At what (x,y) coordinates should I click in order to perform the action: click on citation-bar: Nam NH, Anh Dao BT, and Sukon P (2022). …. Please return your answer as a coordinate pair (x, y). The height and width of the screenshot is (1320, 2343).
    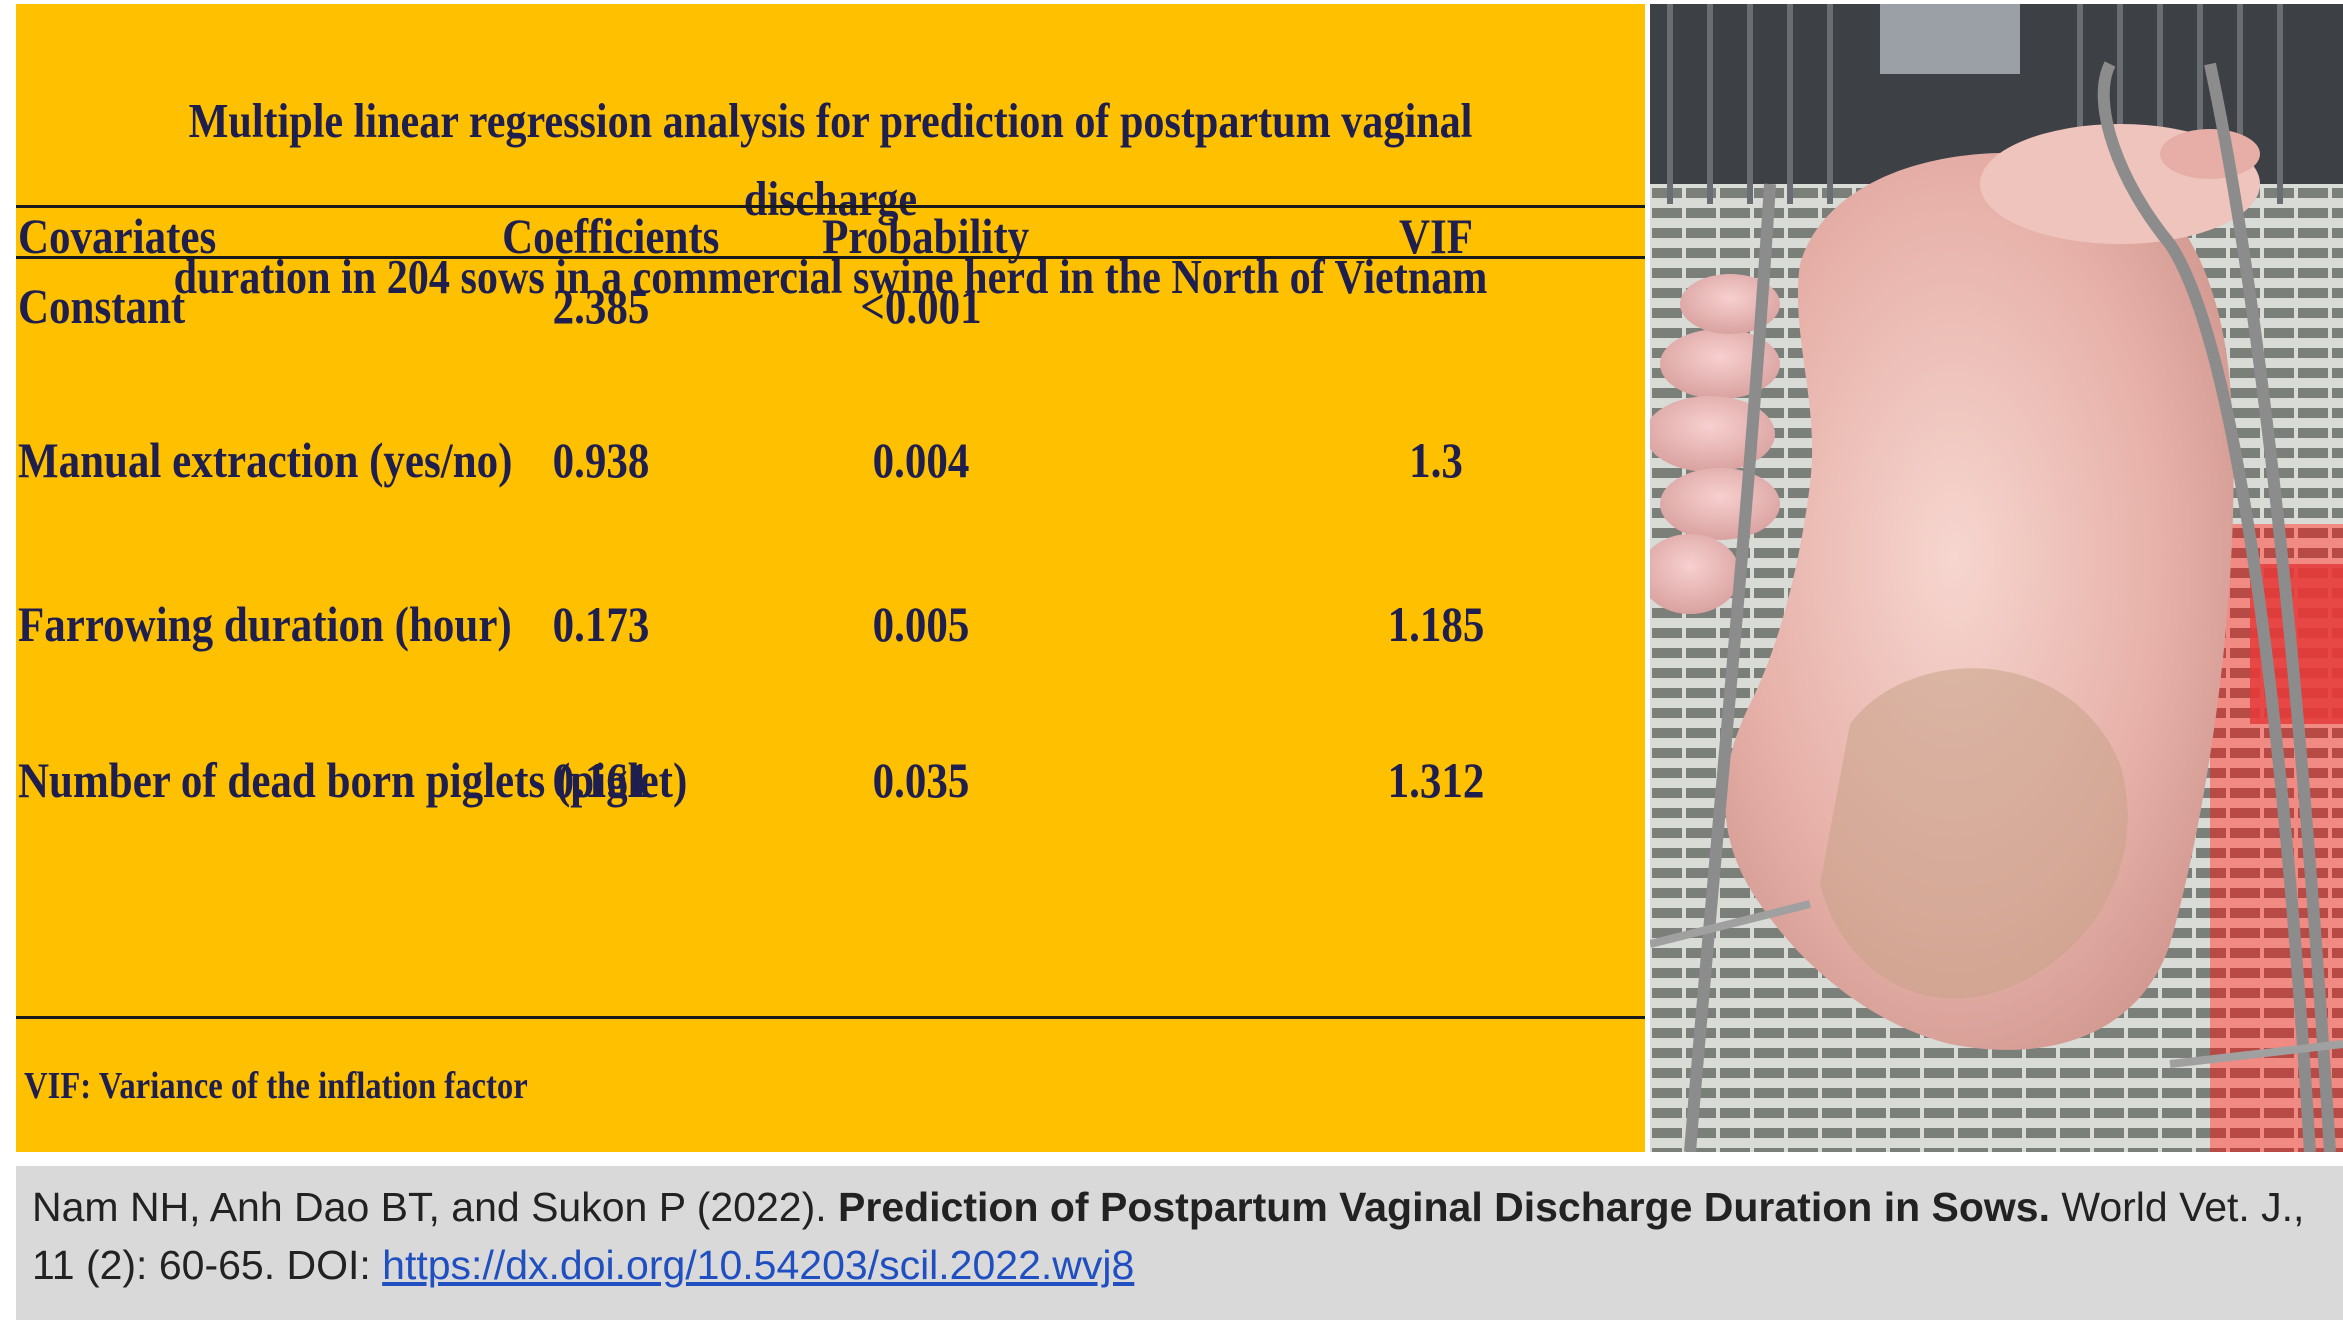
    Looking at the image, I should click on (1179, 1243).